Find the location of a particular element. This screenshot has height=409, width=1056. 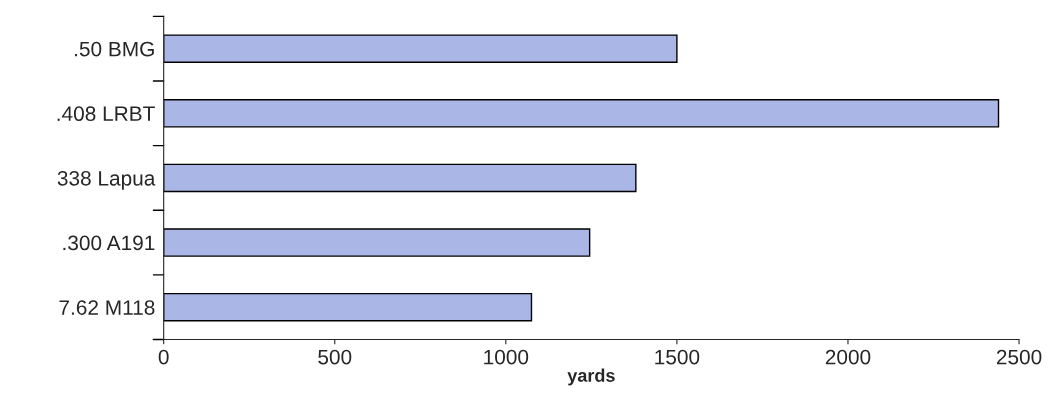

x-axis-title: yards is located at coordinates (591, 377).